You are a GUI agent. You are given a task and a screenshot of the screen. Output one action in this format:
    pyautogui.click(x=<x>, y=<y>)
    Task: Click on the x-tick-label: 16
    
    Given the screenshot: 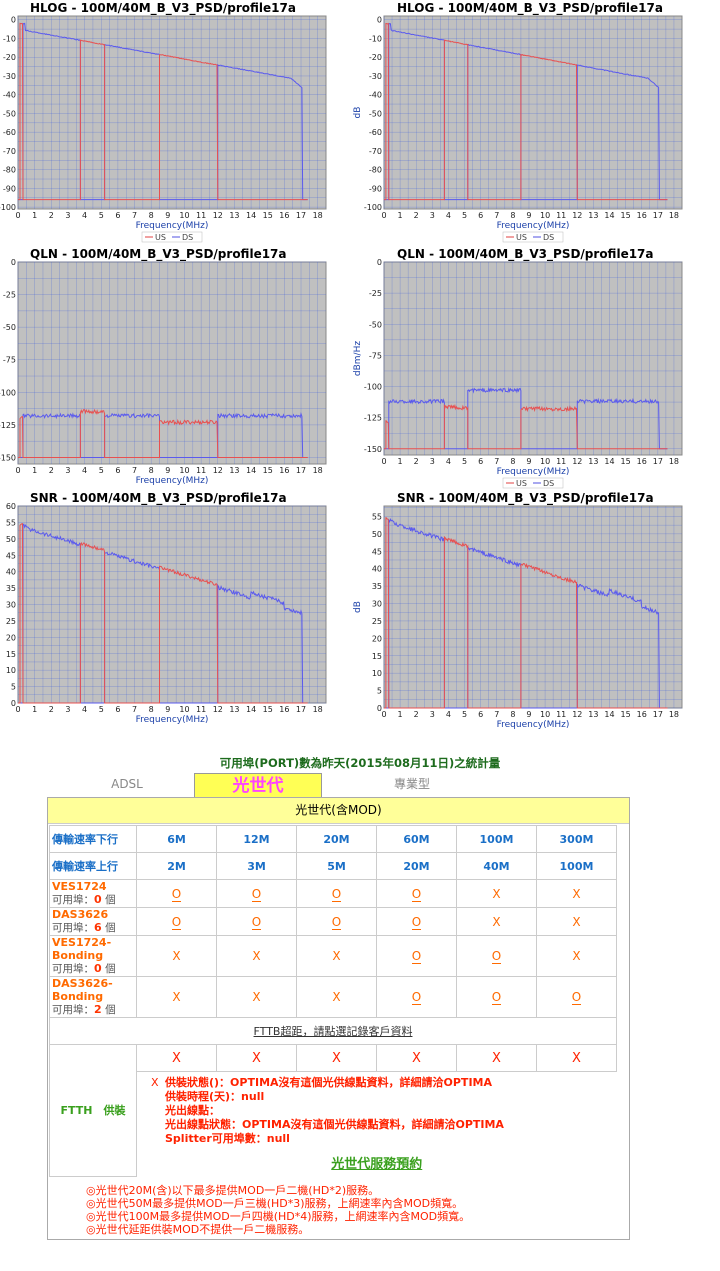 What is the action you would take?
    pyautogui.click(x=284, y=709)
    